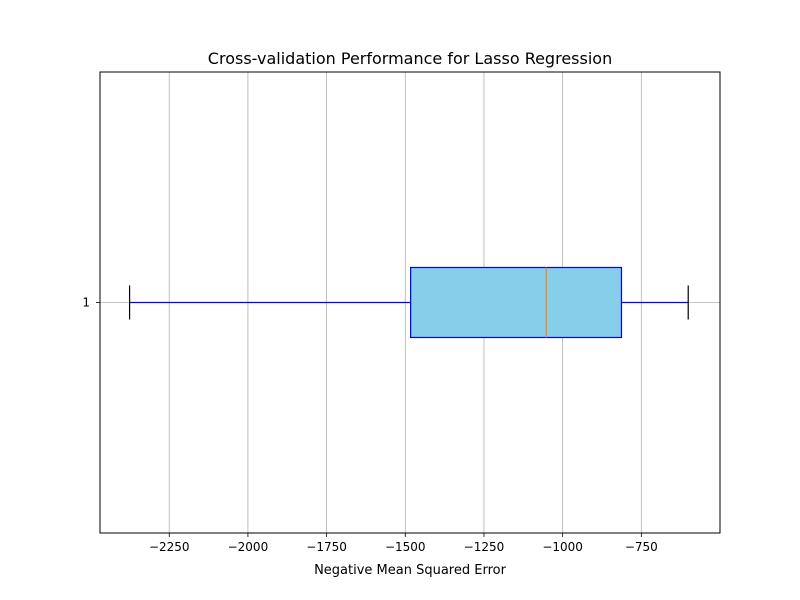 This screenshot has width=800, height=600. I want to click on x-tick-label: −1000, so click(562, 547).